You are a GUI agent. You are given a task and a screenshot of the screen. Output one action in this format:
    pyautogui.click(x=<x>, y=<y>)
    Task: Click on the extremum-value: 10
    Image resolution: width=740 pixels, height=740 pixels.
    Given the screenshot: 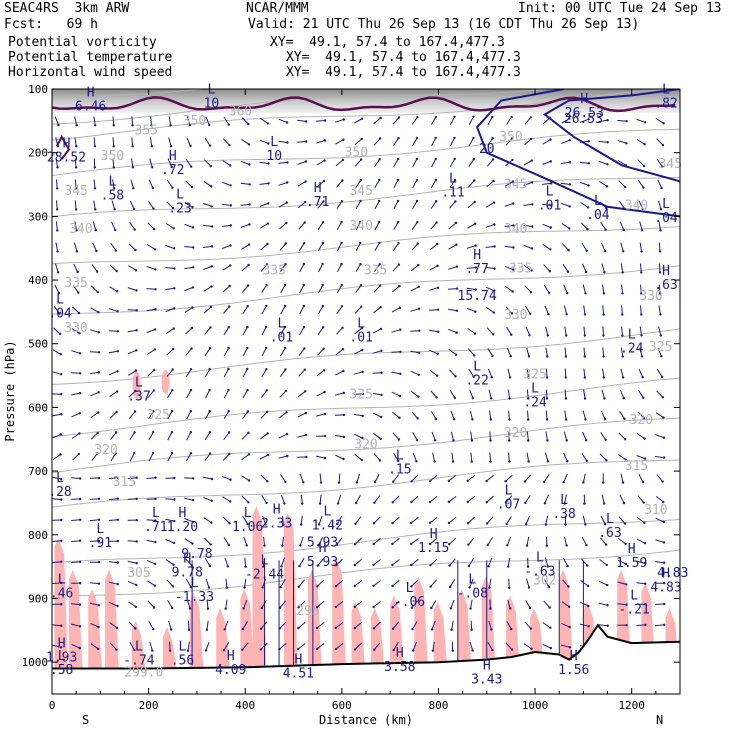 What is the action you would take?
    pyautogui.click(x=274, y=156)
    